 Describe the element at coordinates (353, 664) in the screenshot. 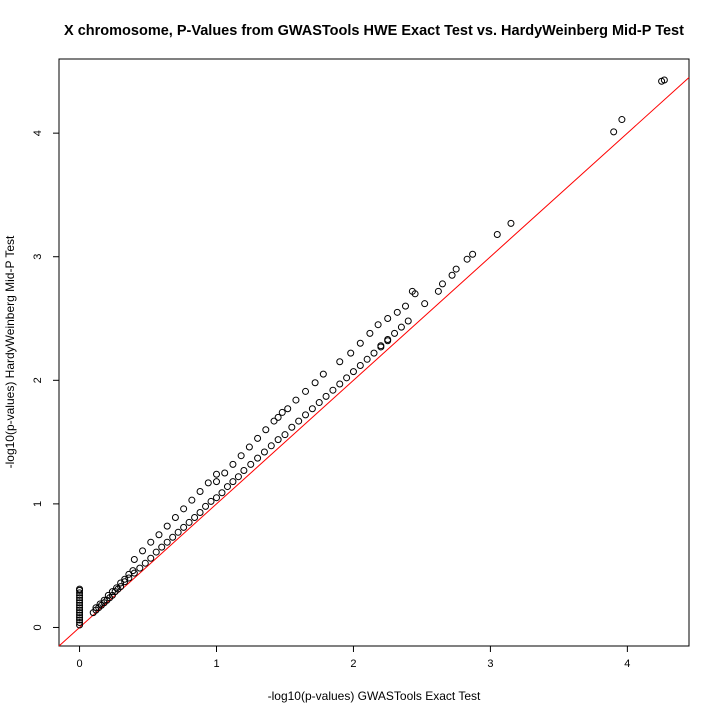

I see `x-tick-label: 2` at that location.